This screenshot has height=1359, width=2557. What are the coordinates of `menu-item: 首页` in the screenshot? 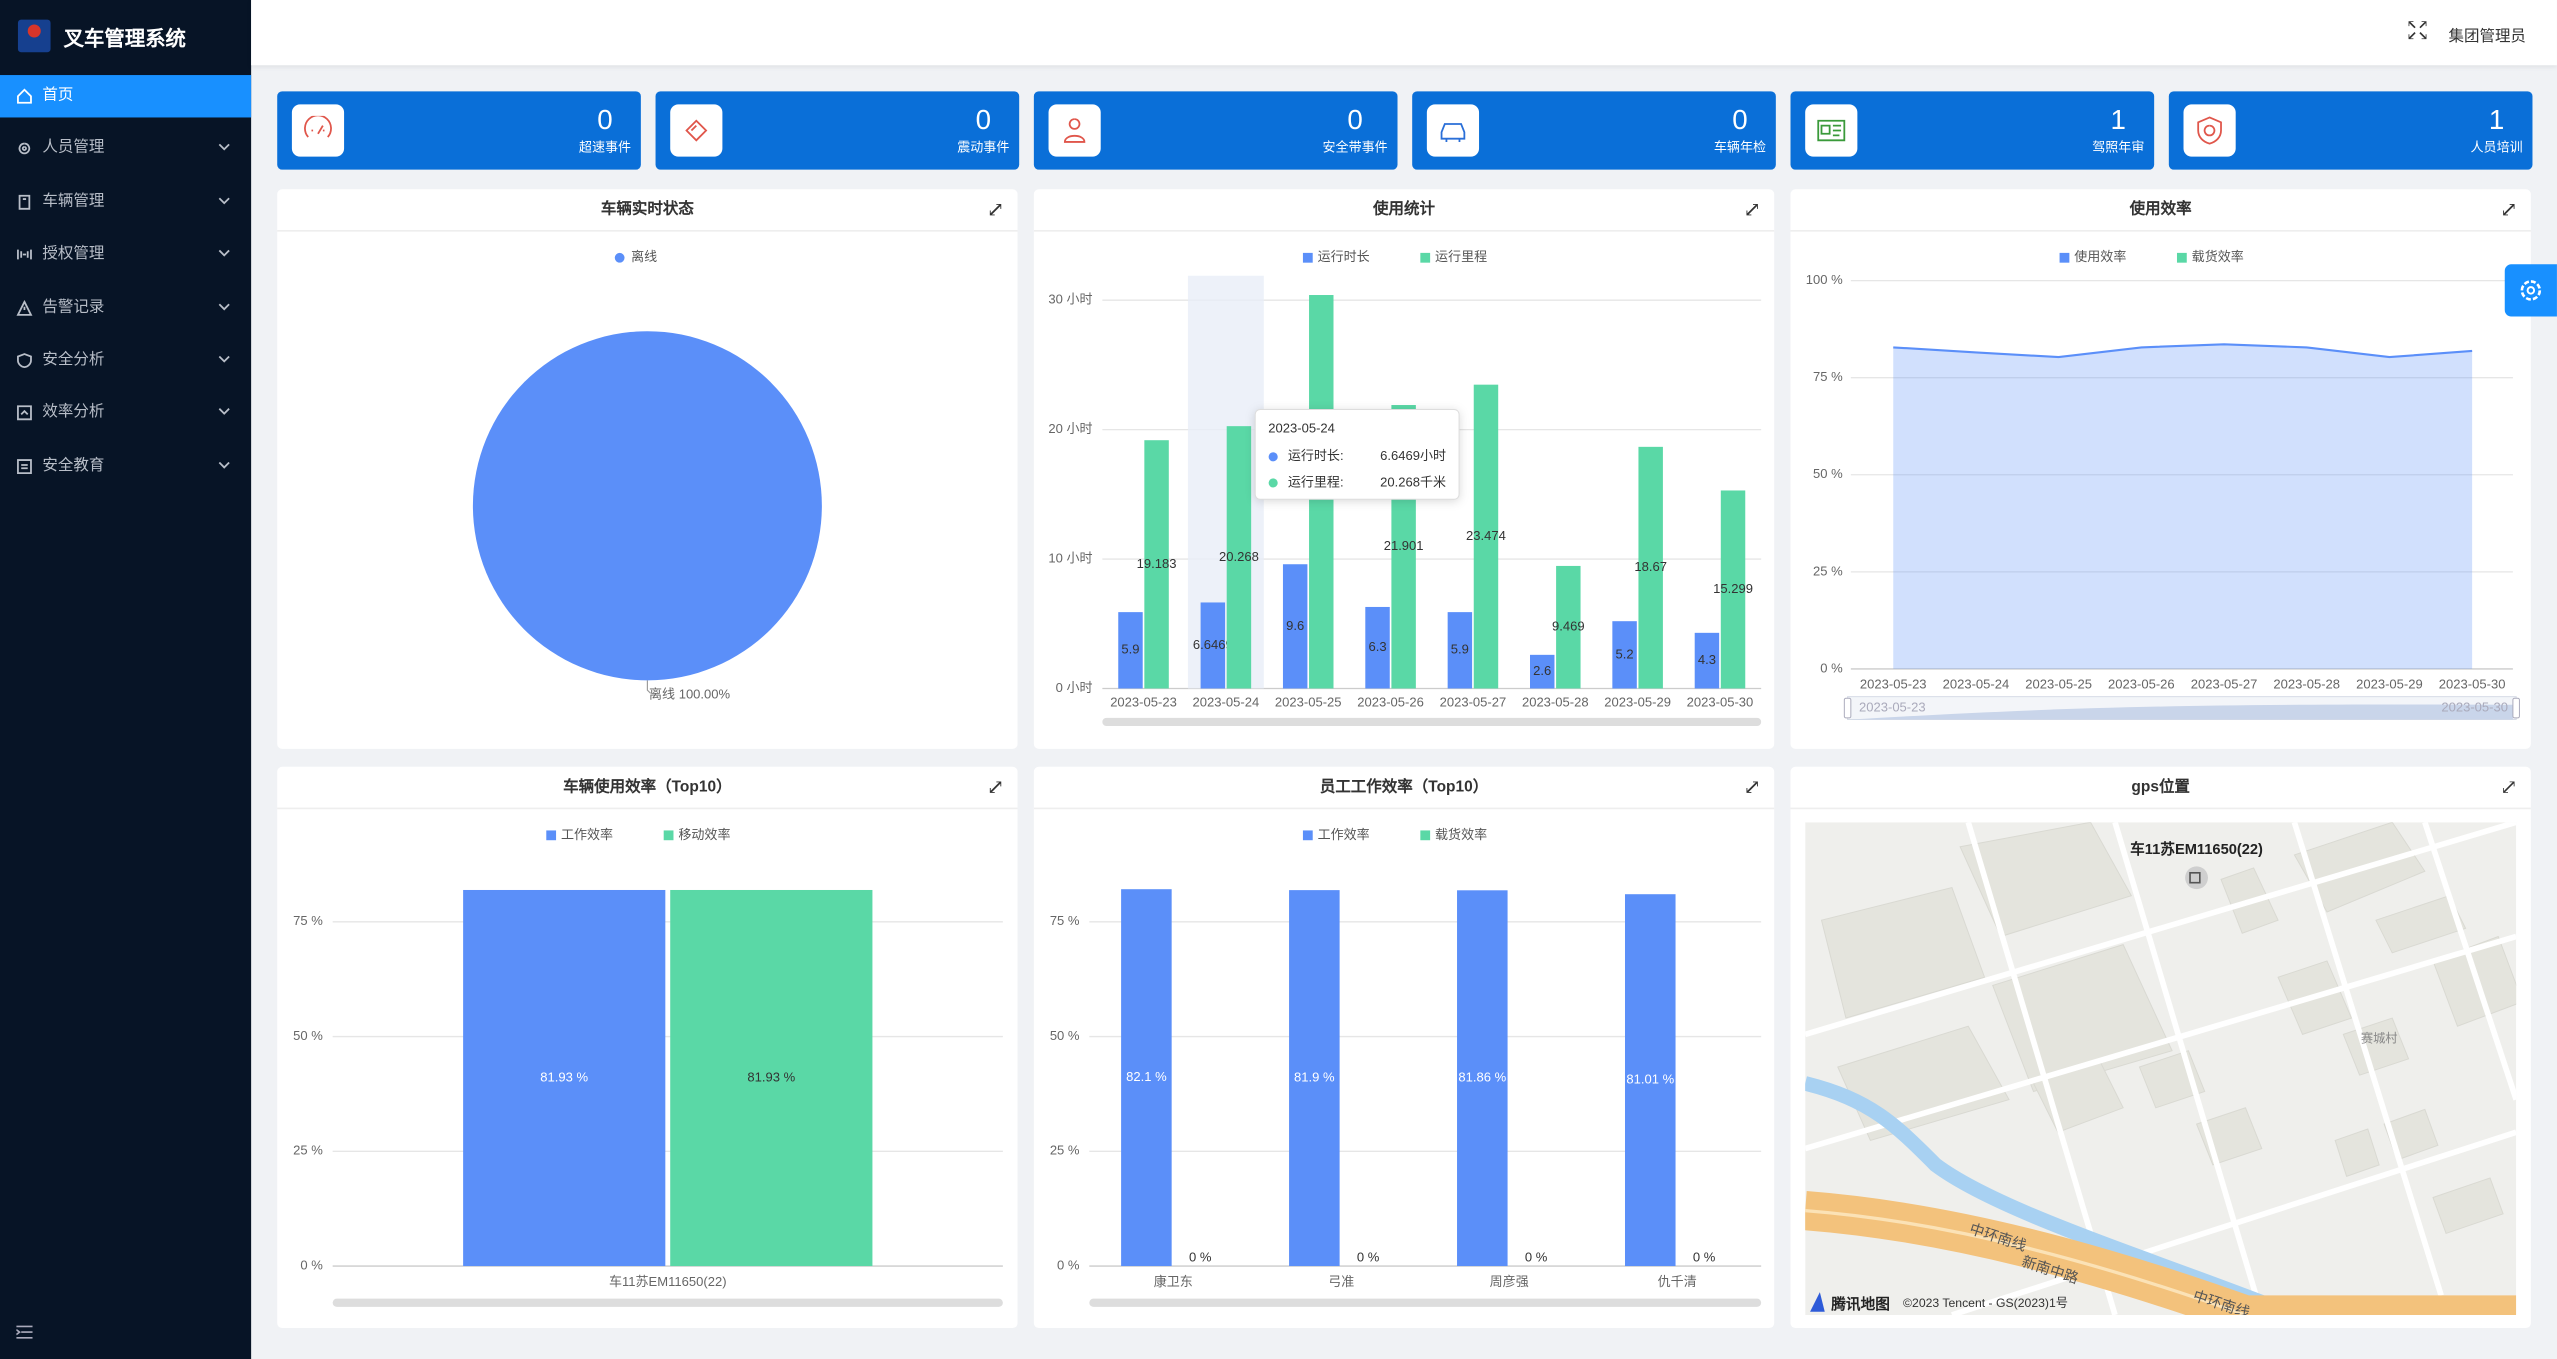 It's located at (126, 96).